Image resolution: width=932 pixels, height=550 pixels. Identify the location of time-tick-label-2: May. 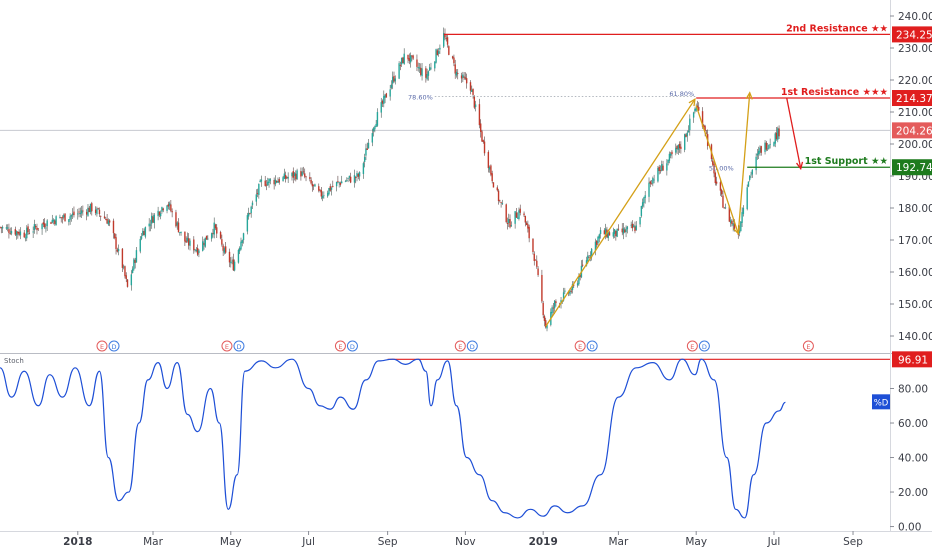
(231, 542).